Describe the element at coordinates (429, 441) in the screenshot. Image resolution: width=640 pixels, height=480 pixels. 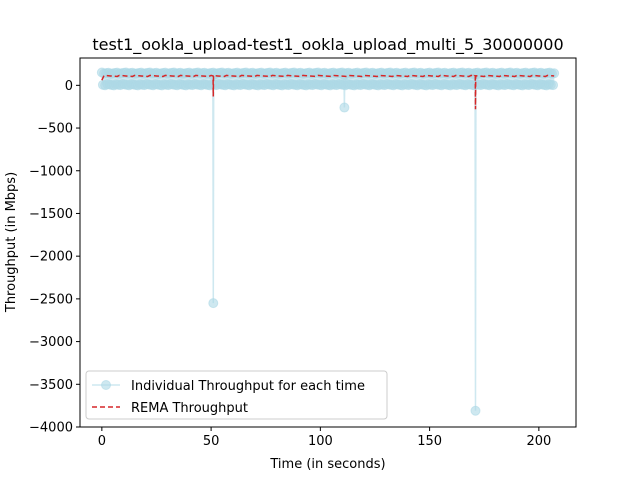
I see `x-tick-label: 150` at that location.